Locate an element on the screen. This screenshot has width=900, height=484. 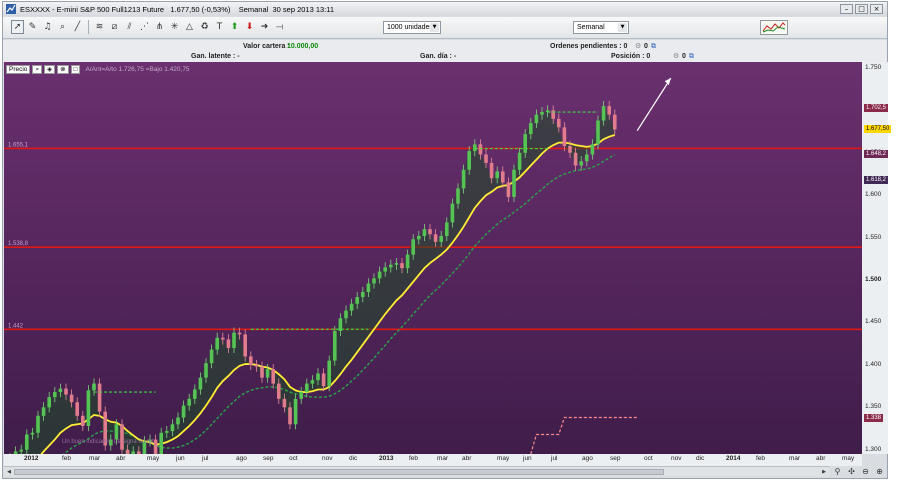
text-tool-icon: T is located at coordinates (219, 27).